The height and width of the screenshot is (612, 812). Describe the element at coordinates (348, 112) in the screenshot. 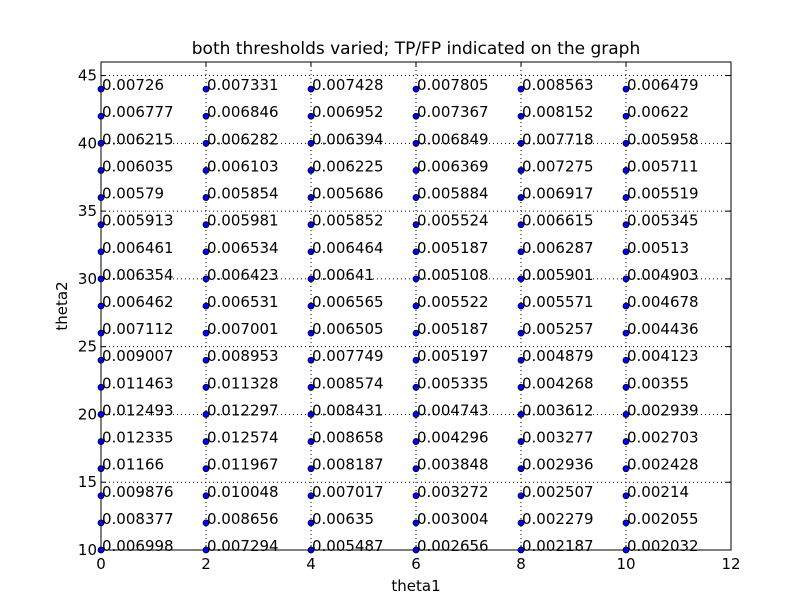

I see `point-label: 0.006952` at that location.